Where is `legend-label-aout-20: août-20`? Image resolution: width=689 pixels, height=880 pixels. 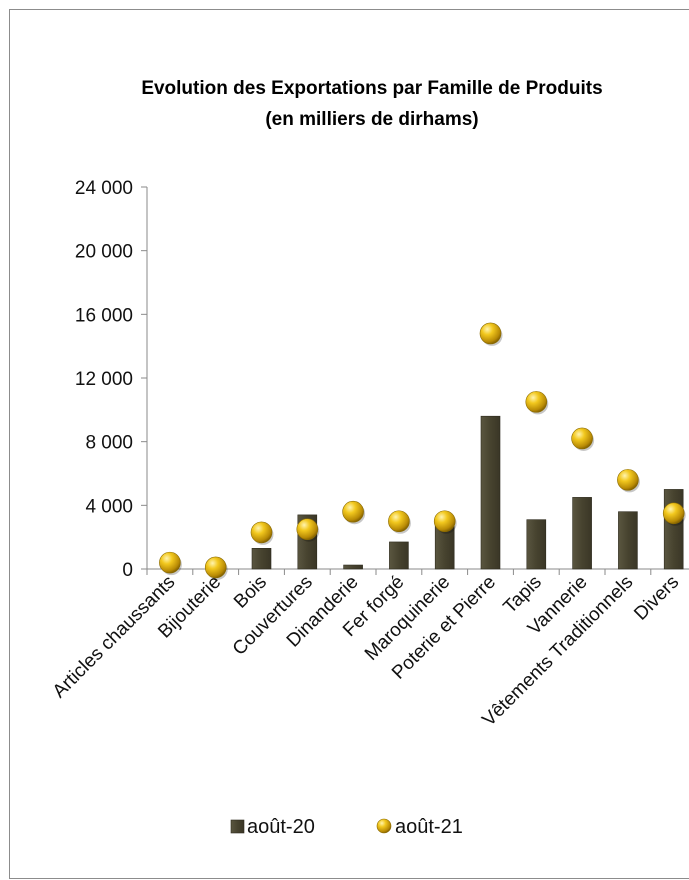
legend-label-aout-20: août-20 is located at coordinates (281, 827).